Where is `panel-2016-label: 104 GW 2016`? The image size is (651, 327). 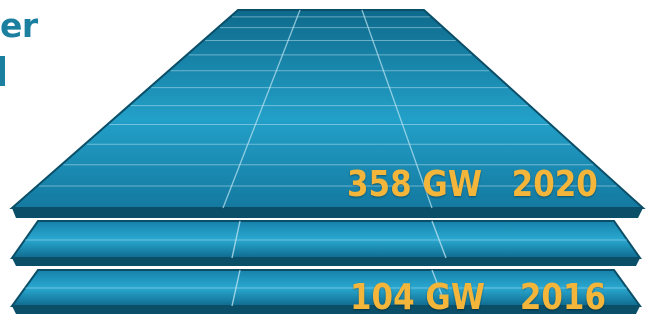 panel-2016-label: 104 GW 2016 is located at coordinates (478, 297).